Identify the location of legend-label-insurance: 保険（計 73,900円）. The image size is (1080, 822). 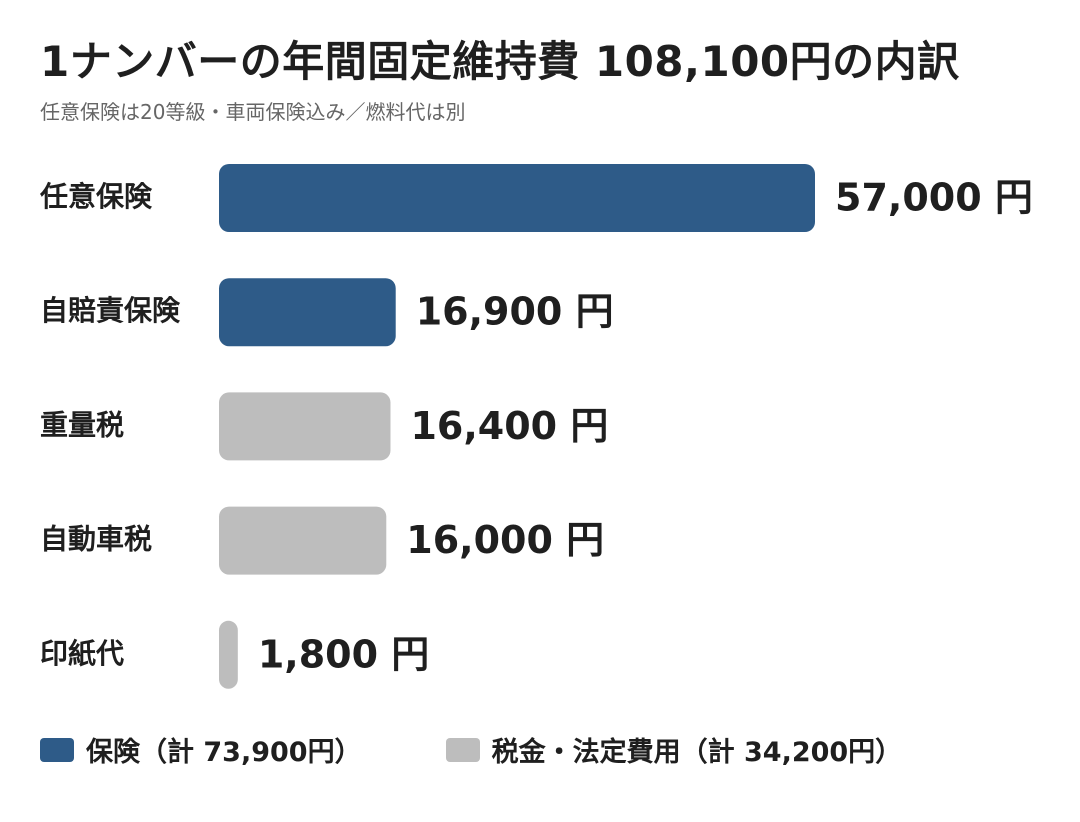
(224, 752).